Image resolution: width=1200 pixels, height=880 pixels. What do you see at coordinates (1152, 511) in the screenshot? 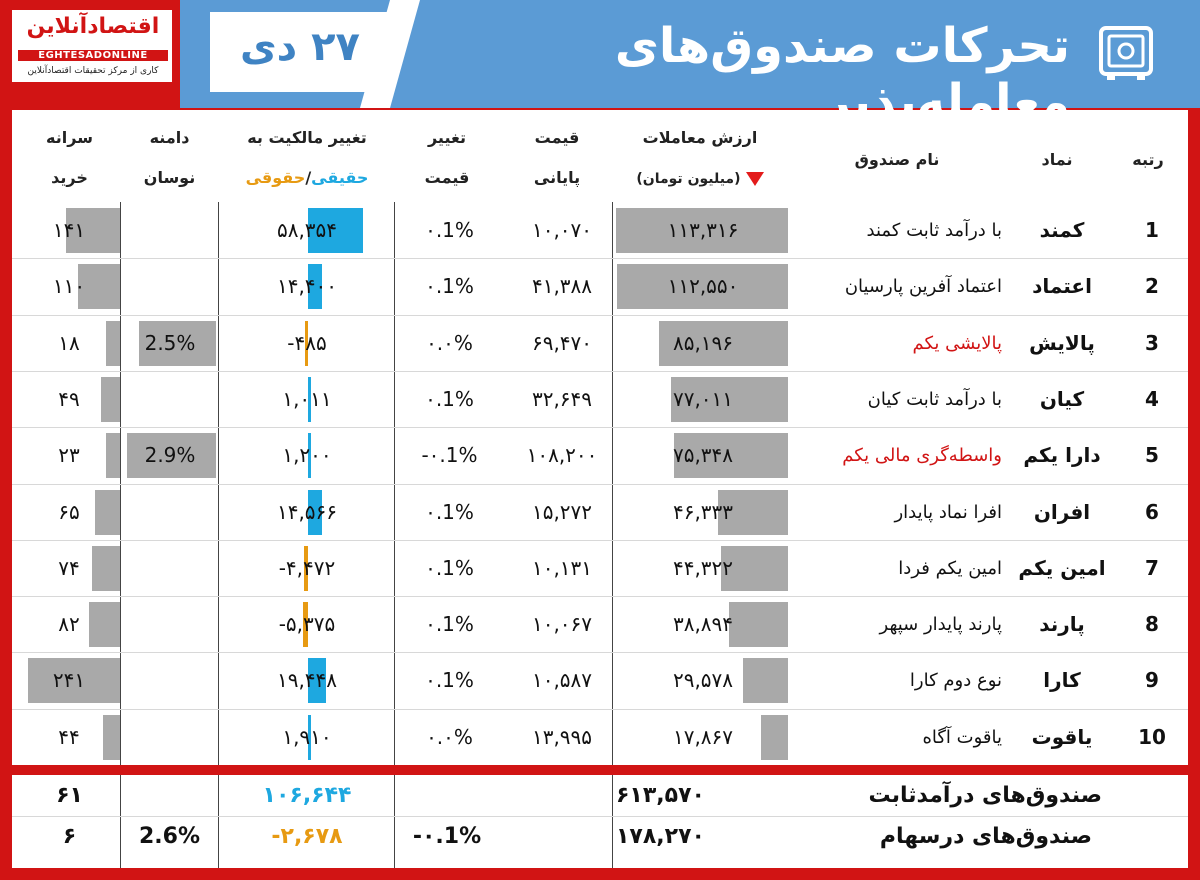
I see `rank-cell: 6` at bounding box center [1152, 511].